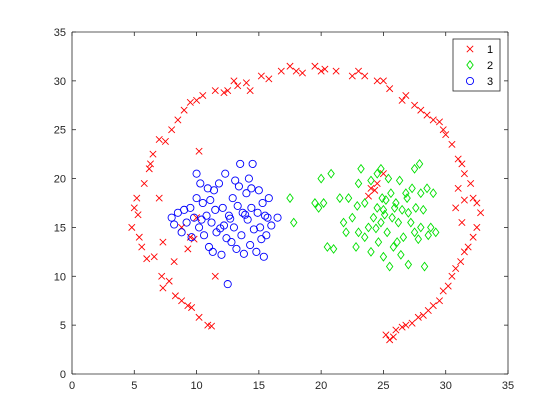 Image resolution: width=560 pixels, height=420 pixels. Describe the element at coordinates (63, 375) in the screenshot. I see `y-tick-label: 0` at that location.